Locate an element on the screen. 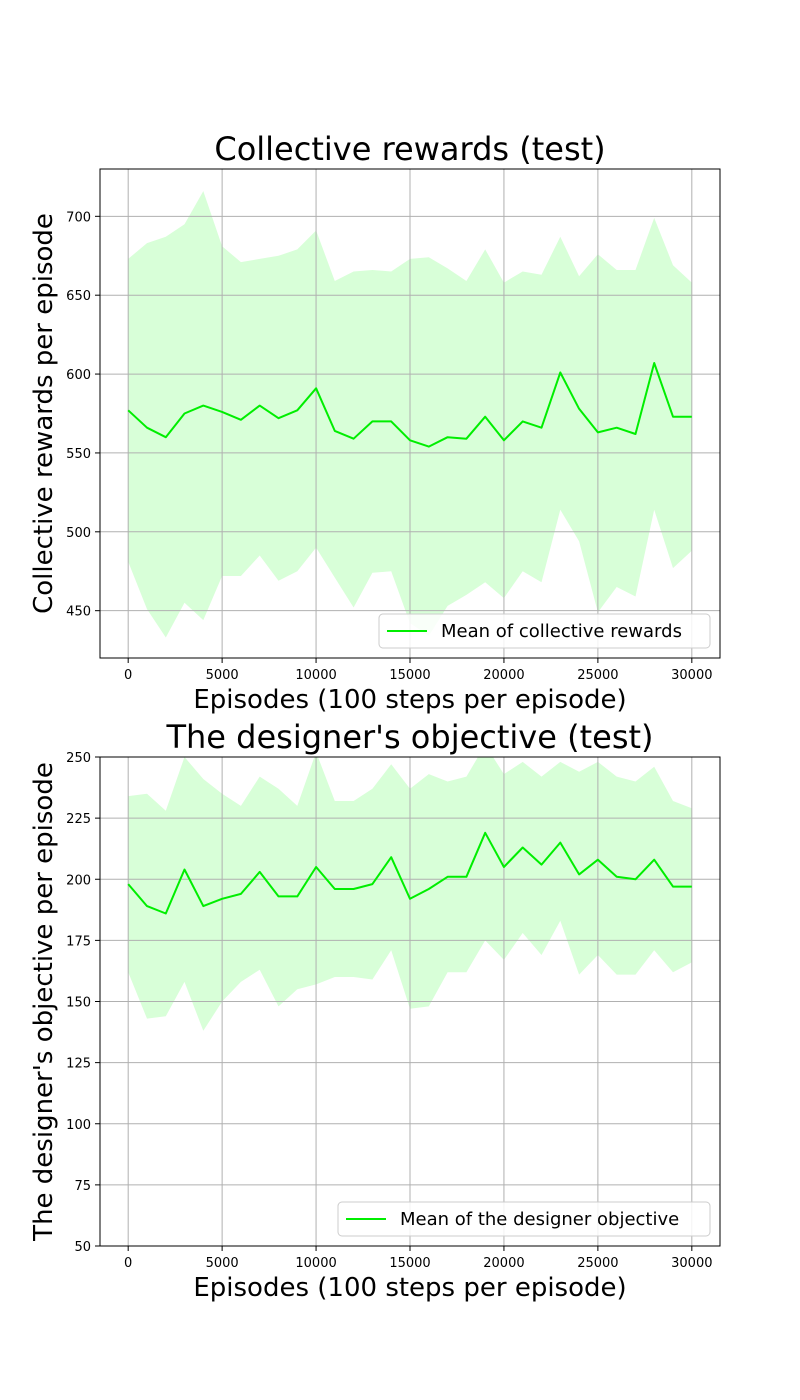 This screenshot has height=1400, width=800. y-tick-label: 650 is located at coordinates (78, 296).